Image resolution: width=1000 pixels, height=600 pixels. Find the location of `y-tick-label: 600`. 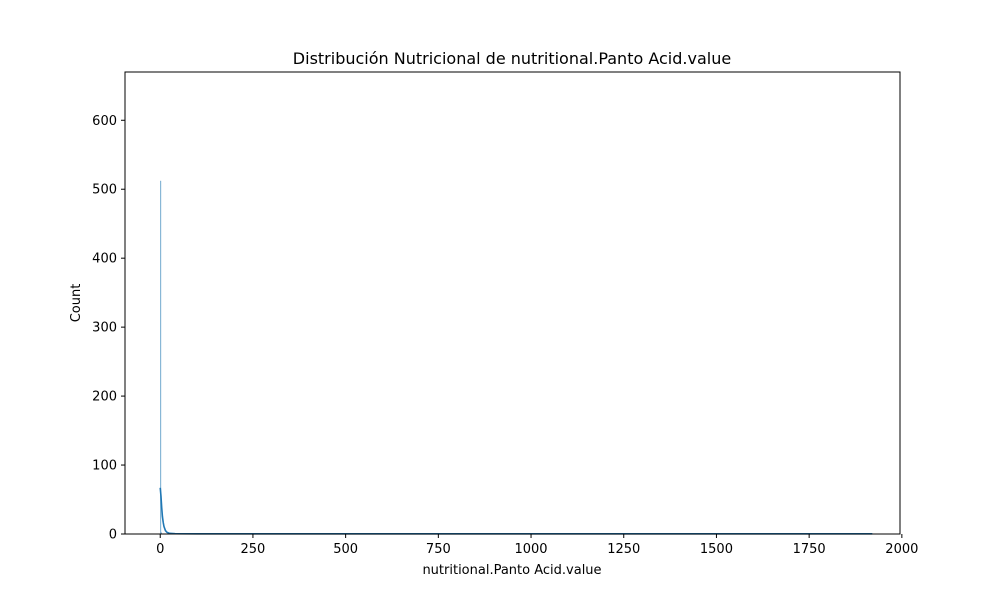

y-tick-label: 600 is located at coordinates (104, 121).